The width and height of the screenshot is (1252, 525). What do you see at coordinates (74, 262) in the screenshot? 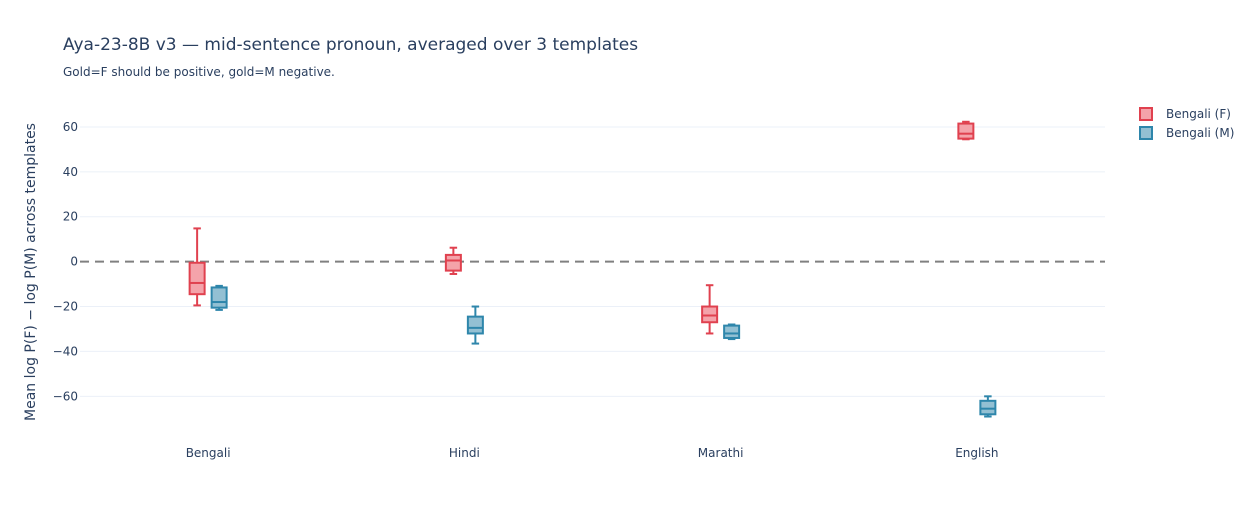
I see `y-tick-label: 0` at bounding box center [74, 262].